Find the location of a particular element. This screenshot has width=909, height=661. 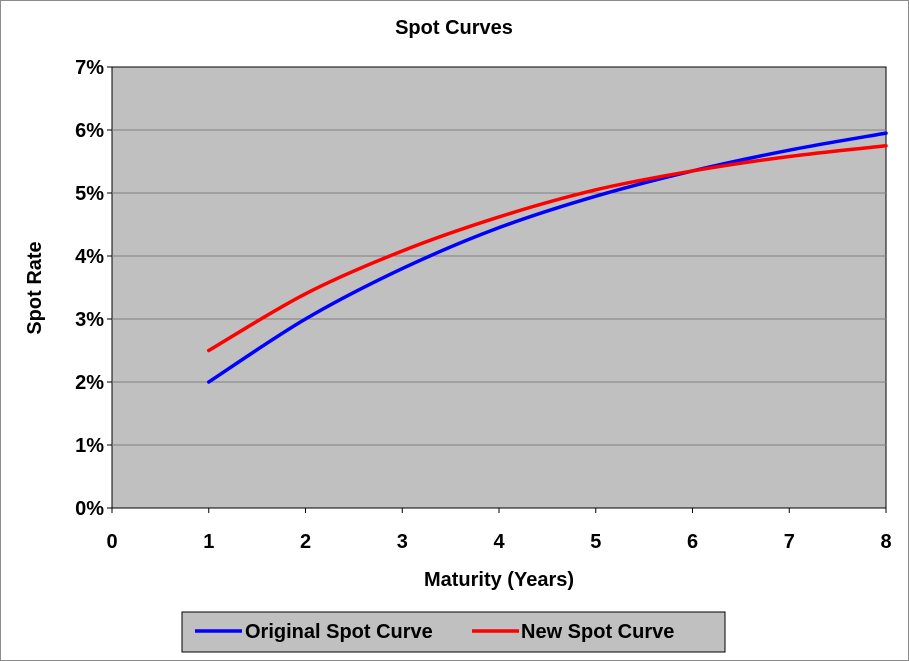

chart-title: Spot Curves is located at coordinates (454, 28).